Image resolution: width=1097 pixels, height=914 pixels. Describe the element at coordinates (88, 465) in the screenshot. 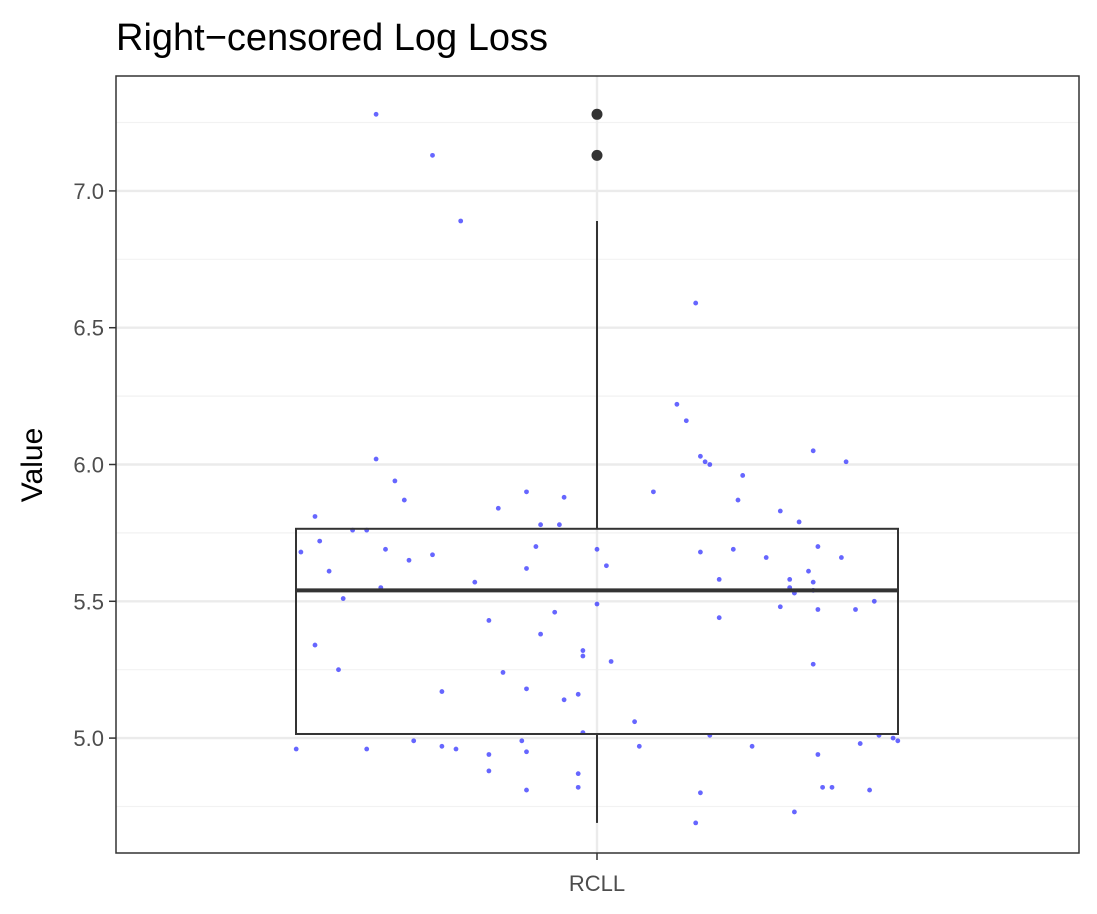

I see `y-tick-label: 6.0` at that location.